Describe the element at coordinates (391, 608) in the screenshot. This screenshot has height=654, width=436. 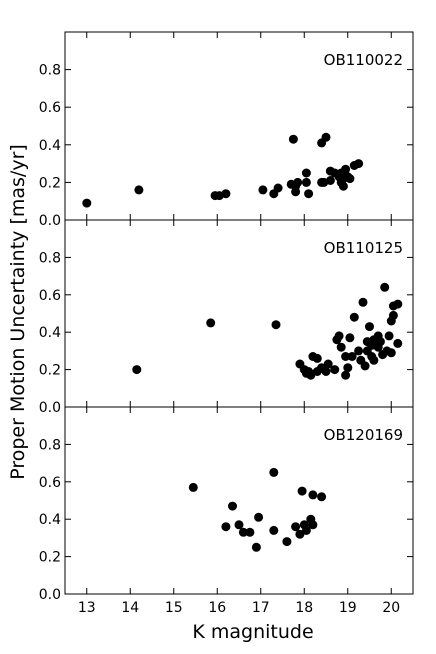
I see `x-tick-label: 20` at that location.